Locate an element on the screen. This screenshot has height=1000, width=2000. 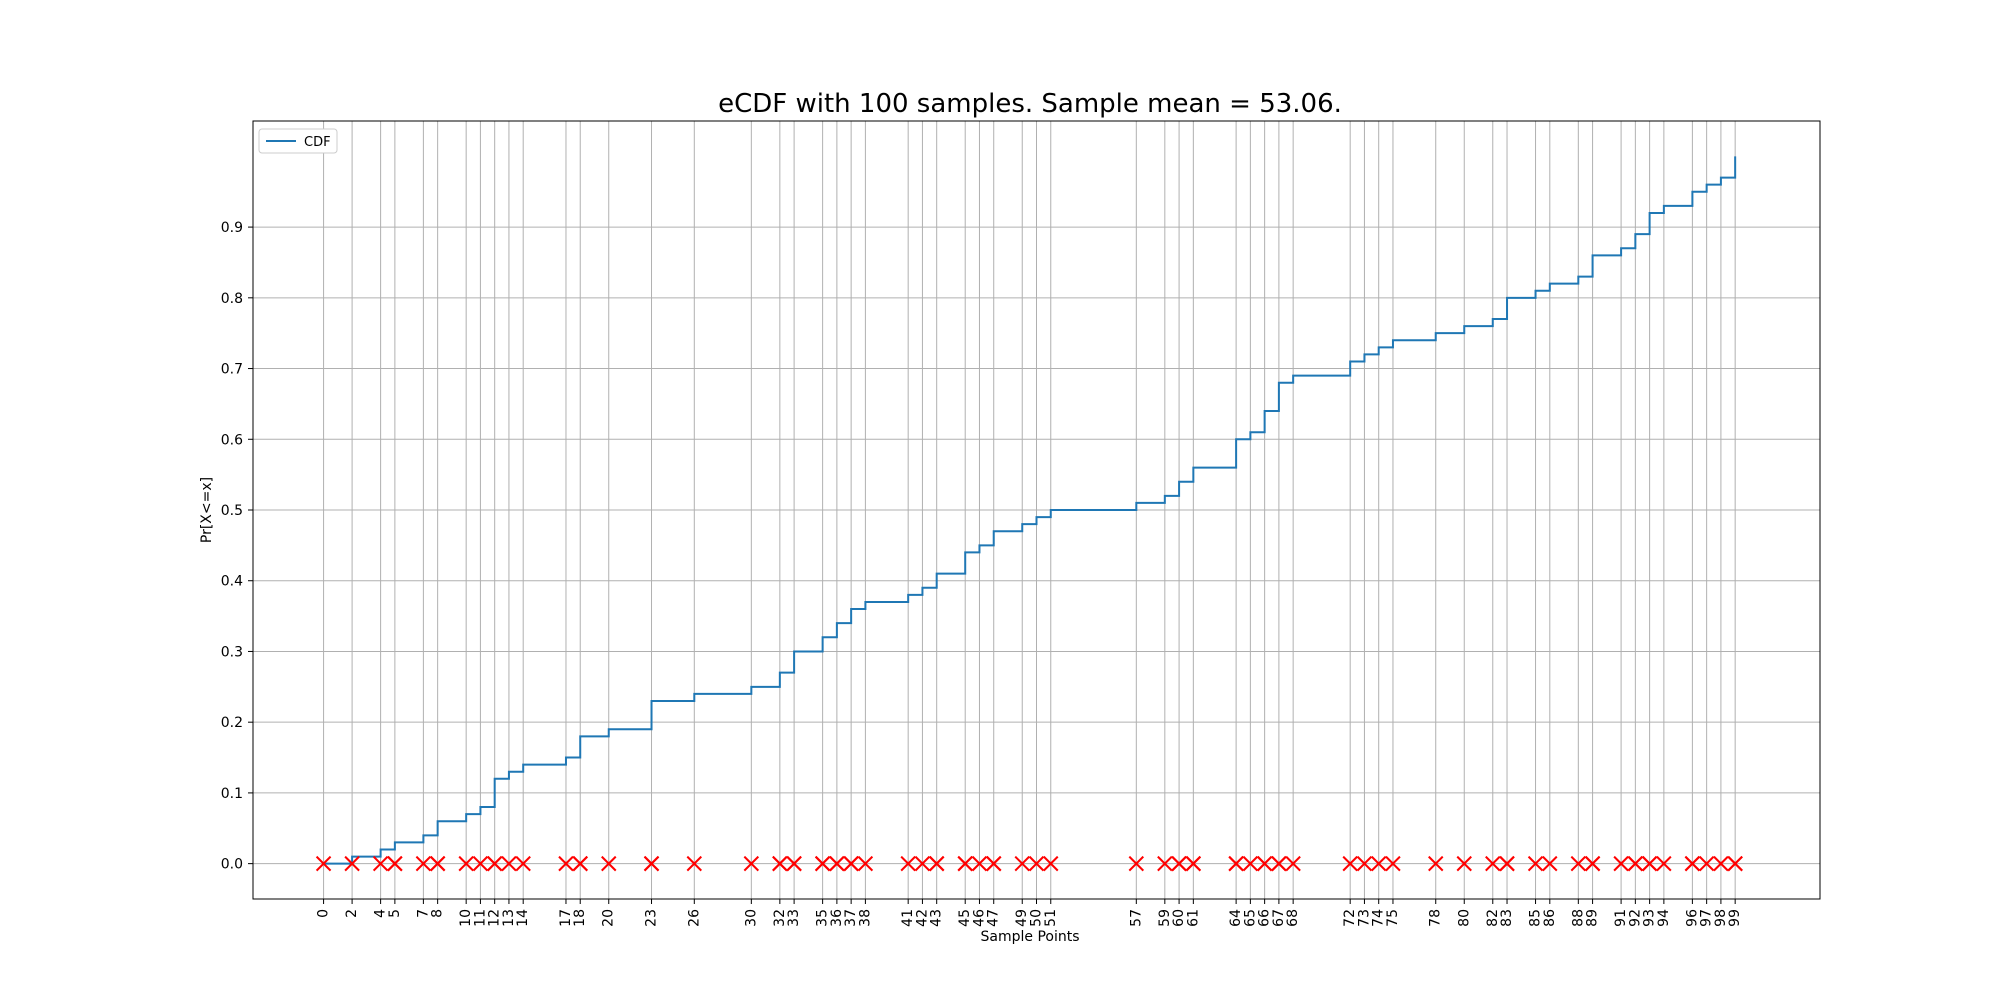
y-tick-label: 0.0 is located at coordinates (232, 865).